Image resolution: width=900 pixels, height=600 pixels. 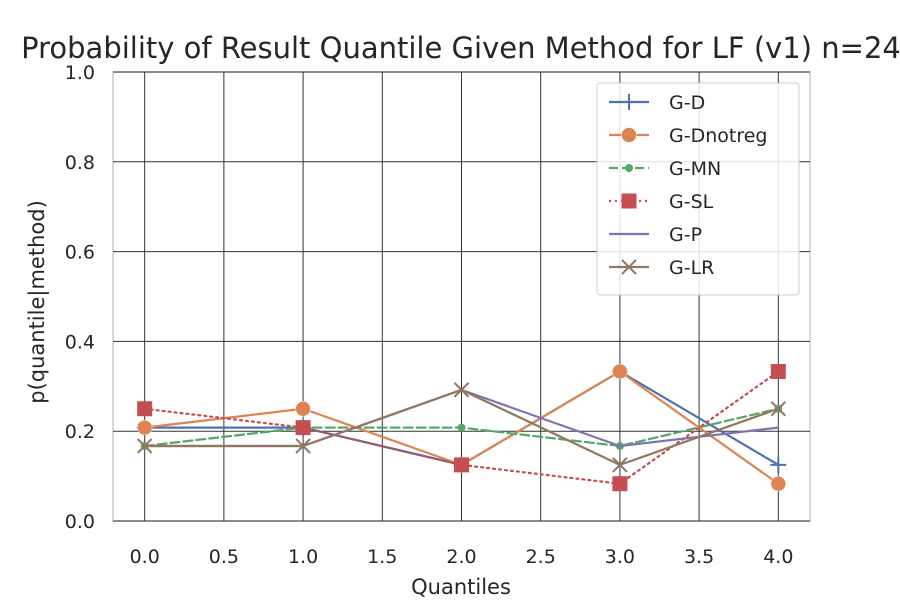 I want to click on legend-item: G-SL, so click(x=661, y=202).